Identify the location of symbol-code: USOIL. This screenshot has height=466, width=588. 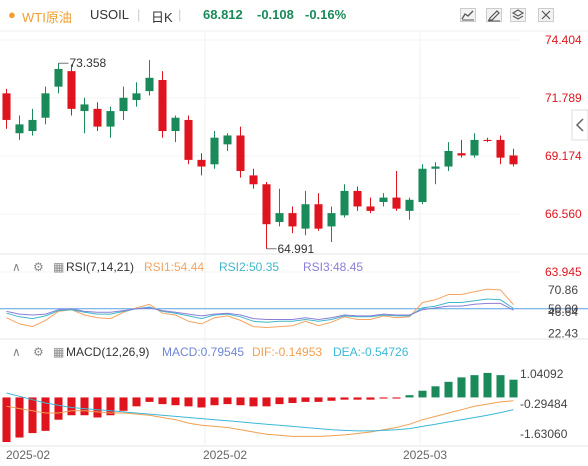
(110, 14).